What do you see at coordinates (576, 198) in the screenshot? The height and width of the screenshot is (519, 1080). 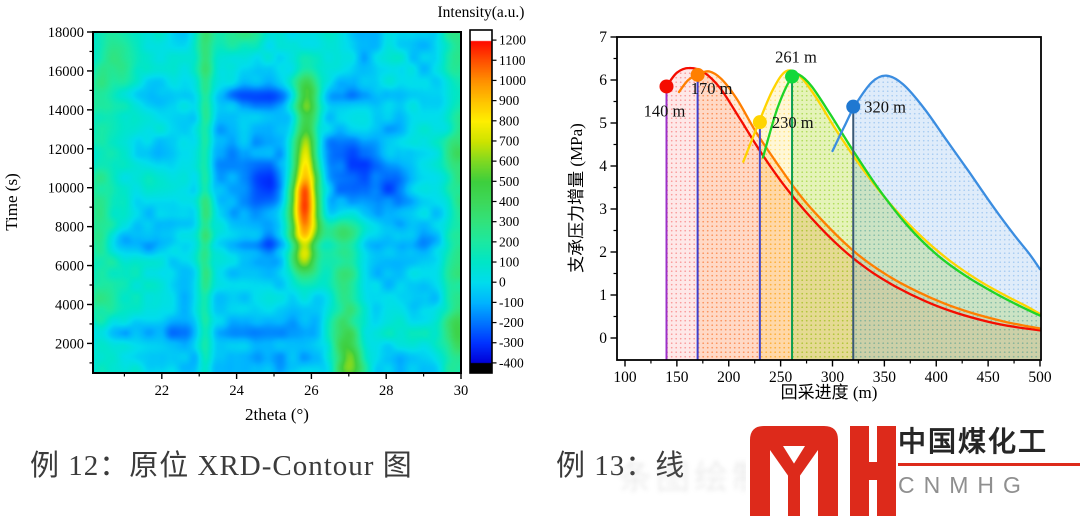 I see `y-axis-title: 支承压力增量 (MPa)` at bounding box center [576, 198].